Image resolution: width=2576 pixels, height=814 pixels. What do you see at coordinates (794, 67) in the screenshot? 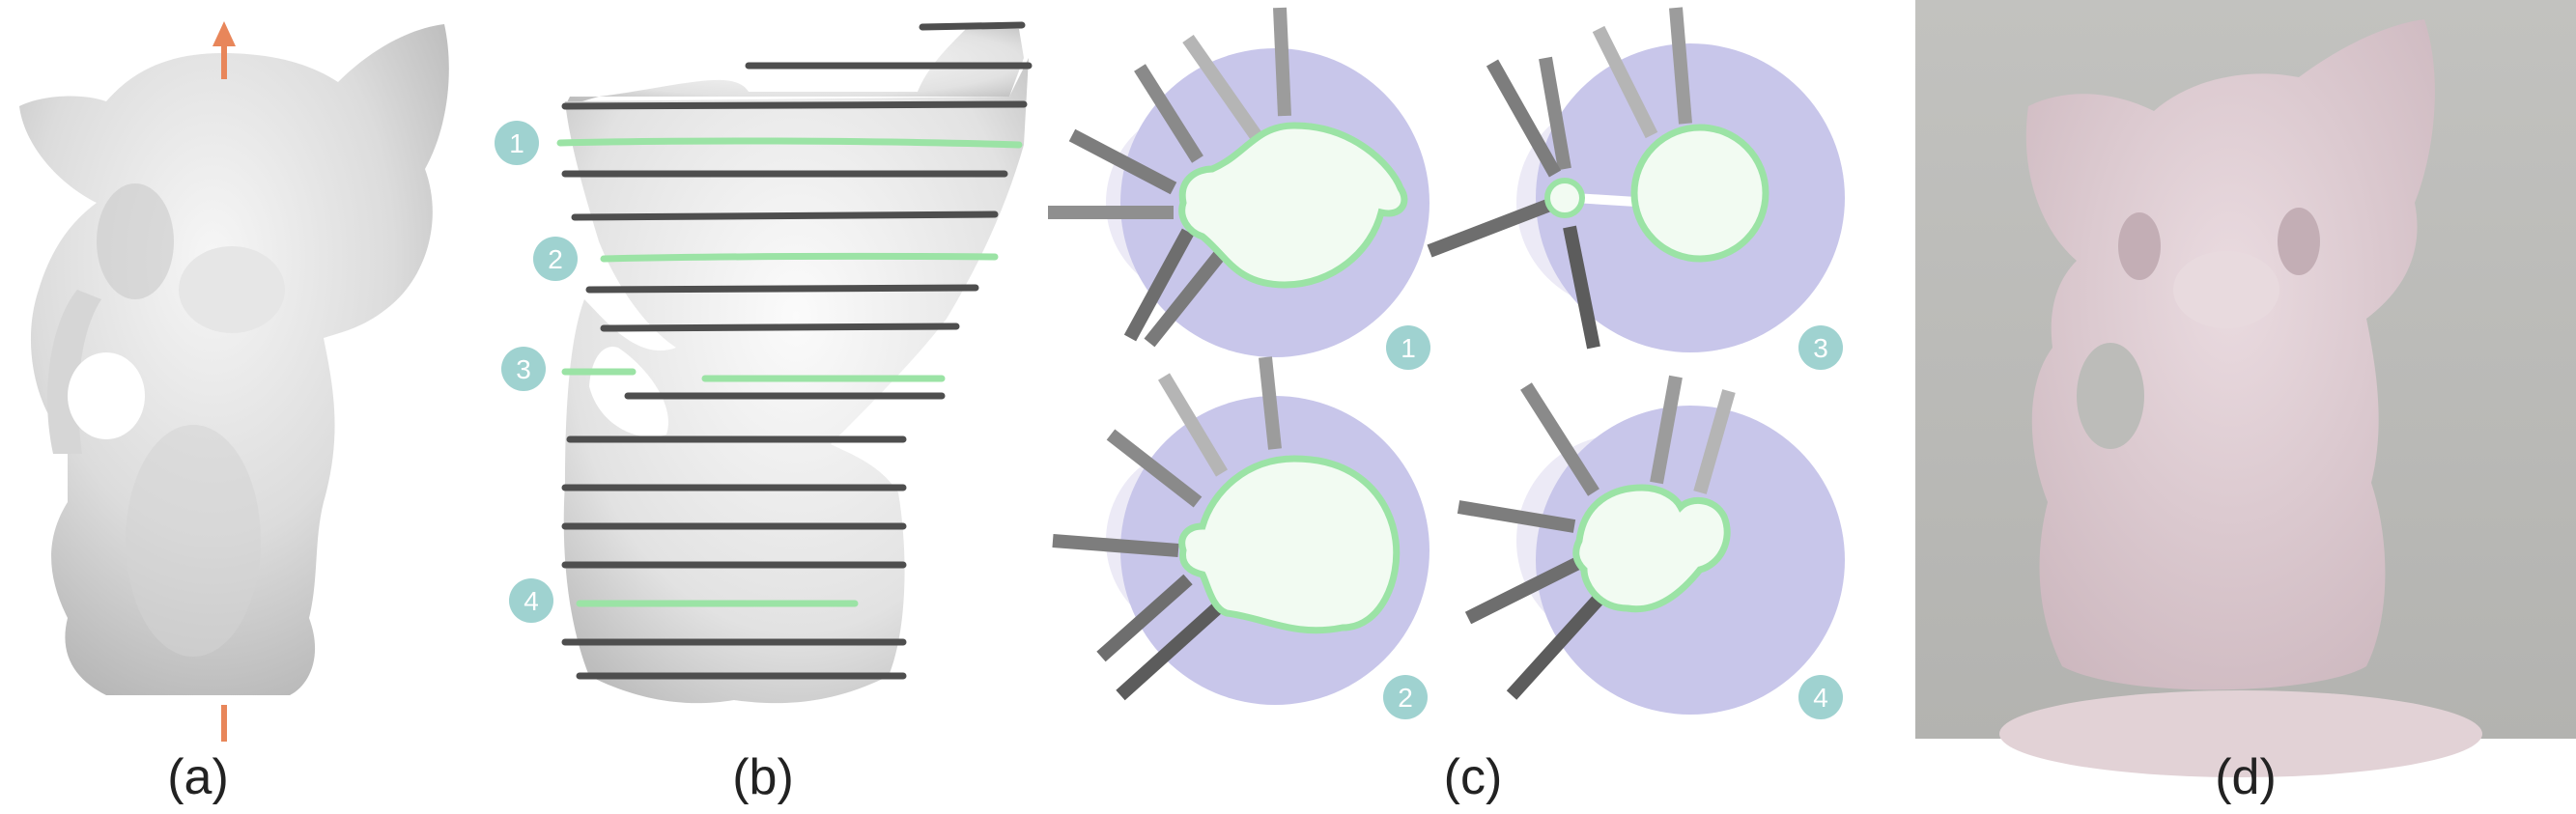
I see `cat-silhouette-b` at bounding box center [794, 67].